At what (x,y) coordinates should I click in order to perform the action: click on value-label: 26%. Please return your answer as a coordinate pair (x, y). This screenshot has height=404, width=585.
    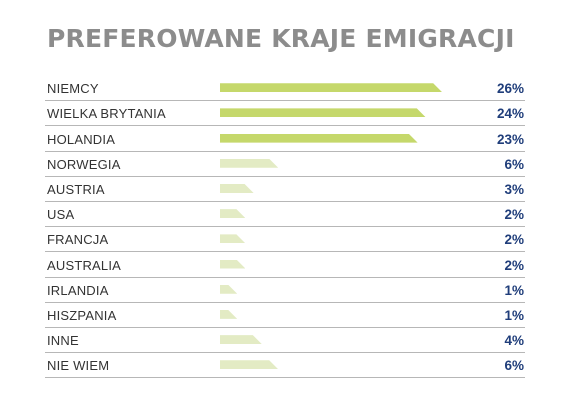
    Looking at the image, I should click on (510, 89).